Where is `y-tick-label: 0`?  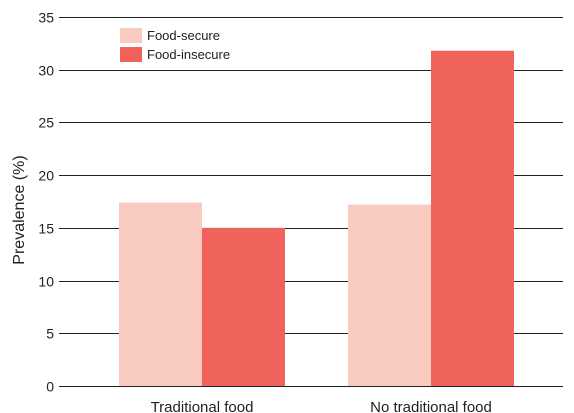
y-tick-label: 0 is located at coordinates (50, 387).